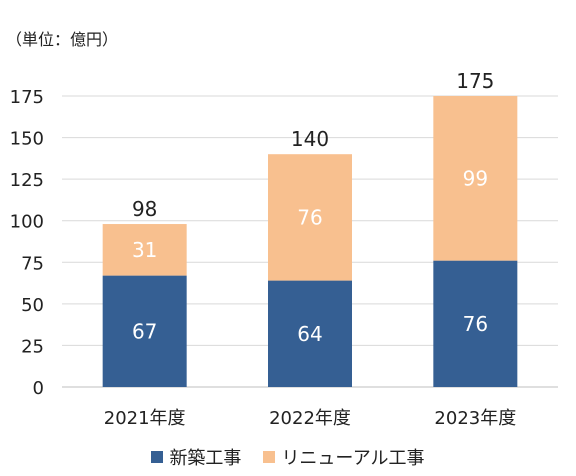 The image size is (576, 476). Describe the element at coordinates (27, 139) in the screenshot. I see `y-tick-label: 150` at that location.